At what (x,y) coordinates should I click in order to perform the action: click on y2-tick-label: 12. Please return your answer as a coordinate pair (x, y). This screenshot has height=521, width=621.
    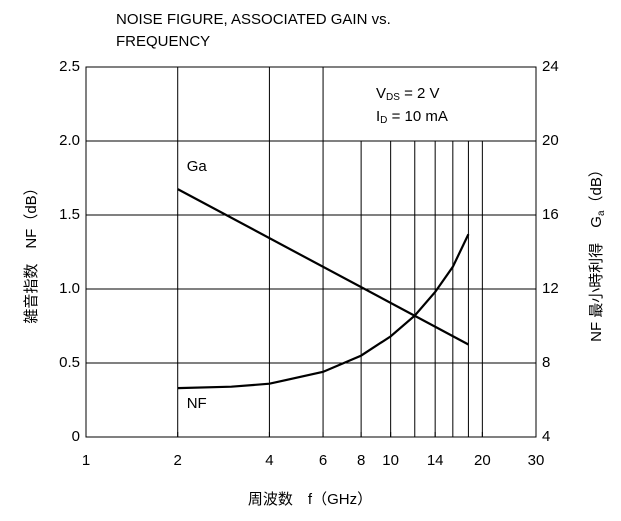
    Looking at the image, I should click on (550, 288).